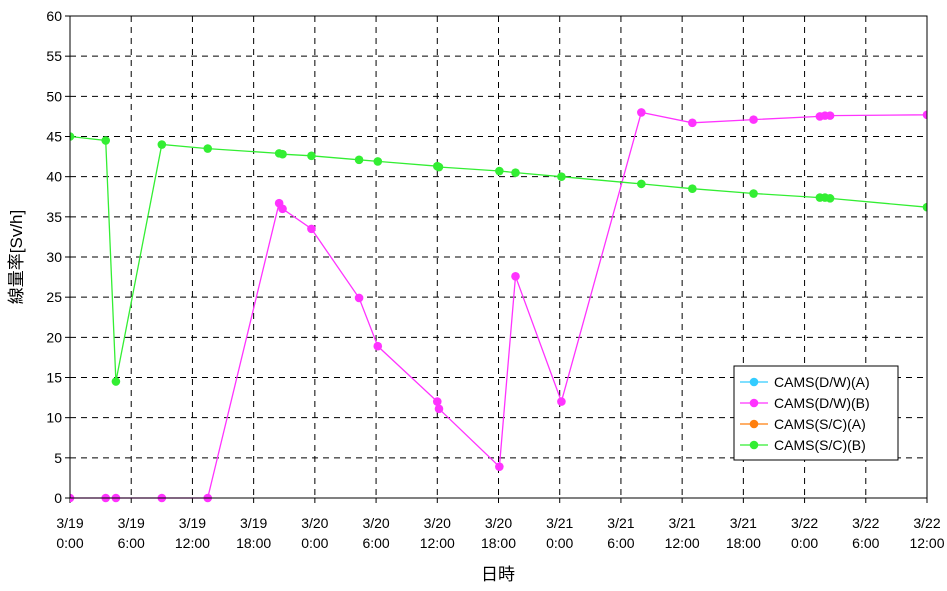 This screenshot has width=947, height=591. I want to click on legend-label: CAMS(S/C)(B), so click(820, 445).